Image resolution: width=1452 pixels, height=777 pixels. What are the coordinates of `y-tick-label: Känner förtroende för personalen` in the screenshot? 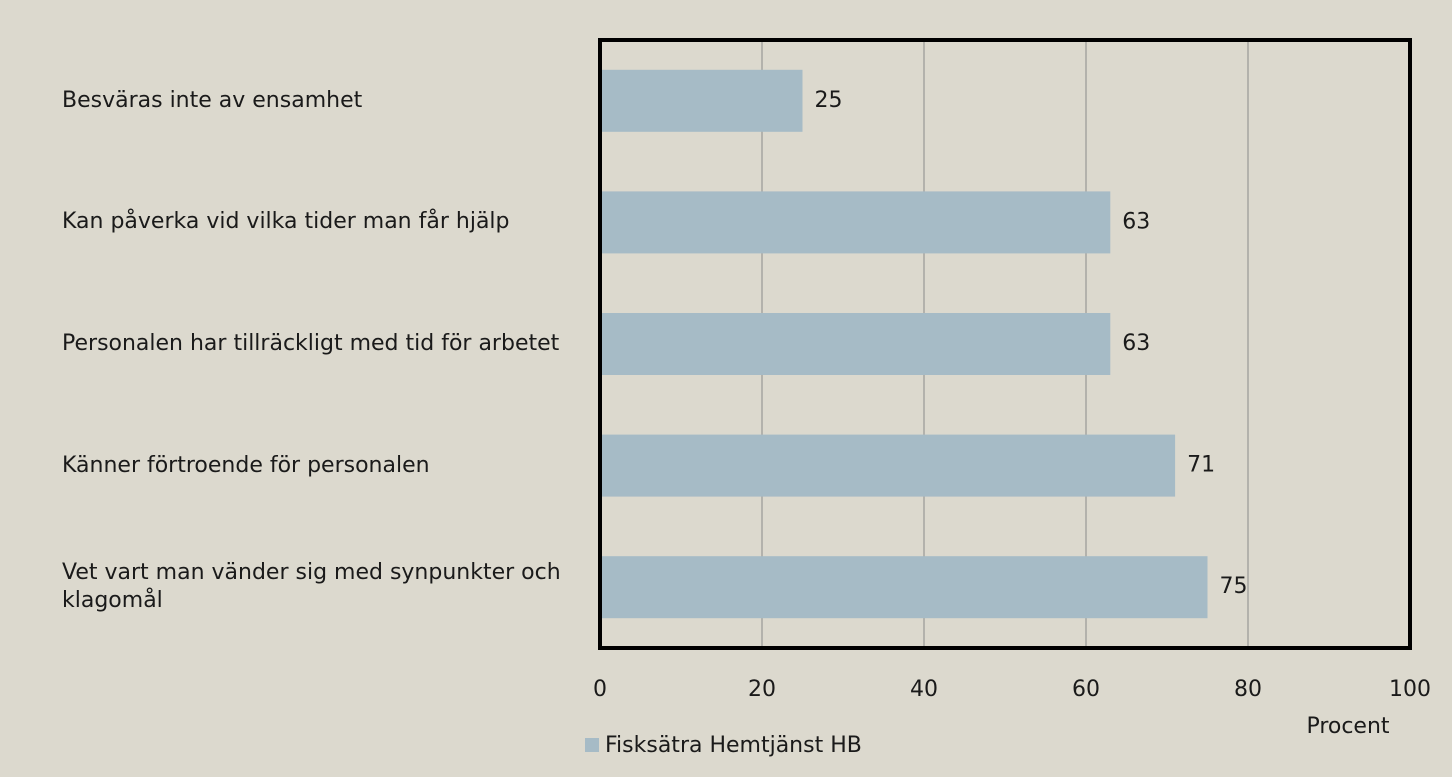 It's located at (246, 465).